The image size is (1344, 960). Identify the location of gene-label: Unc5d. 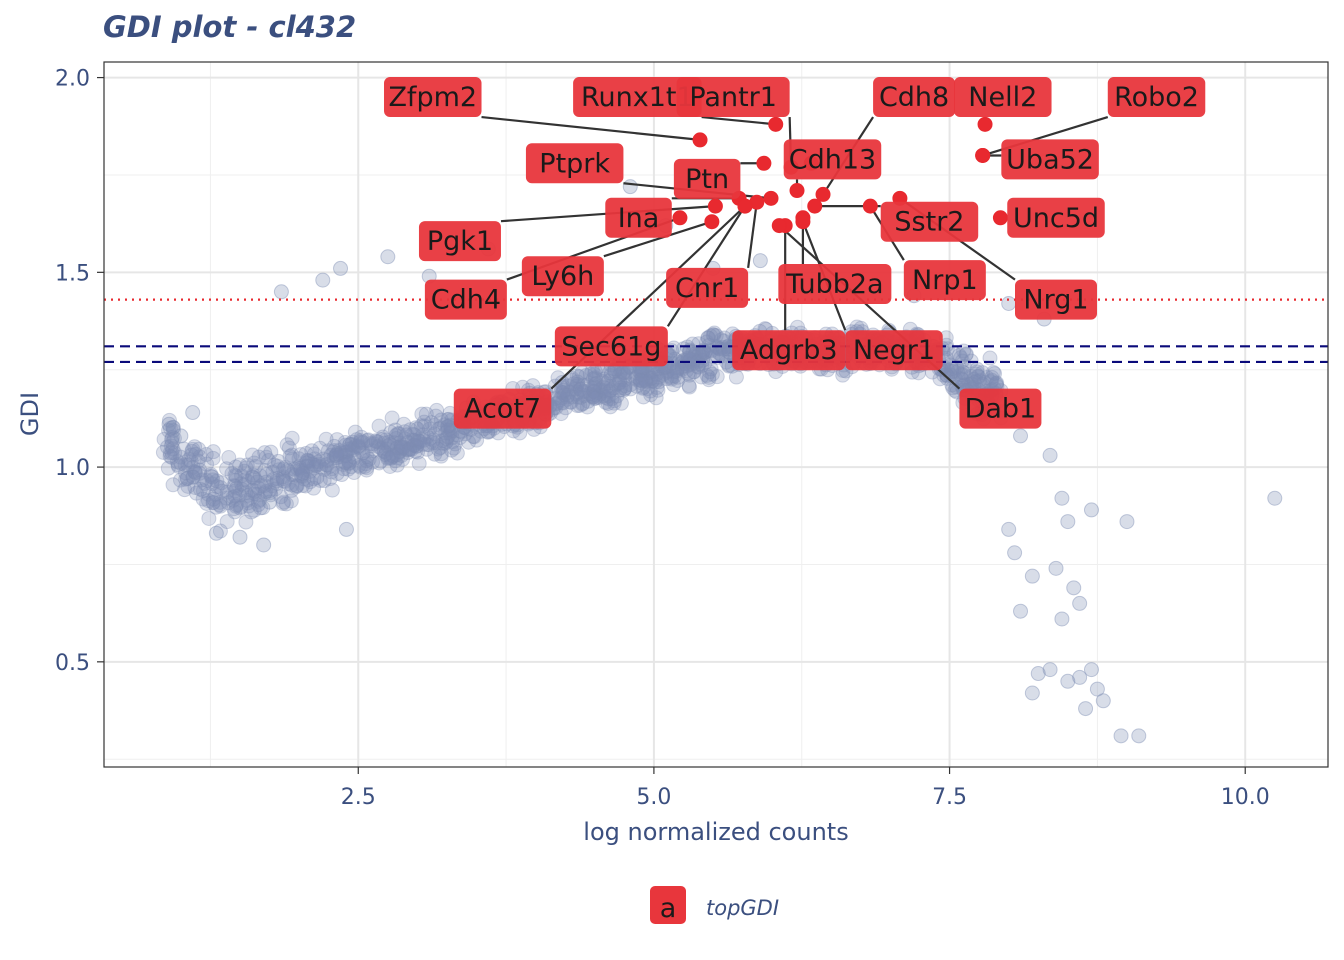
(1056, 218).